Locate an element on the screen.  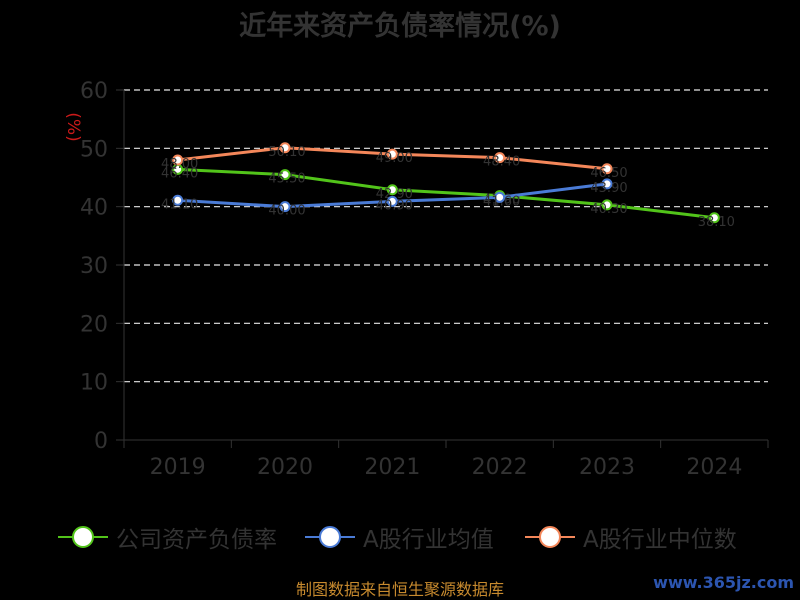
data-label: 41.10 is located at coordinates (179, 204).